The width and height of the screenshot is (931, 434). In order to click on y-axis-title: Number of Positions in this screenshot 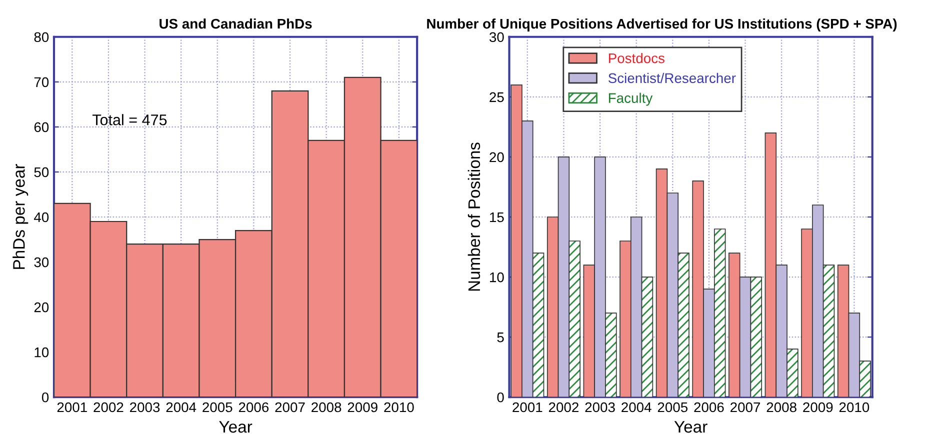, I will do `click(474, 216)`.